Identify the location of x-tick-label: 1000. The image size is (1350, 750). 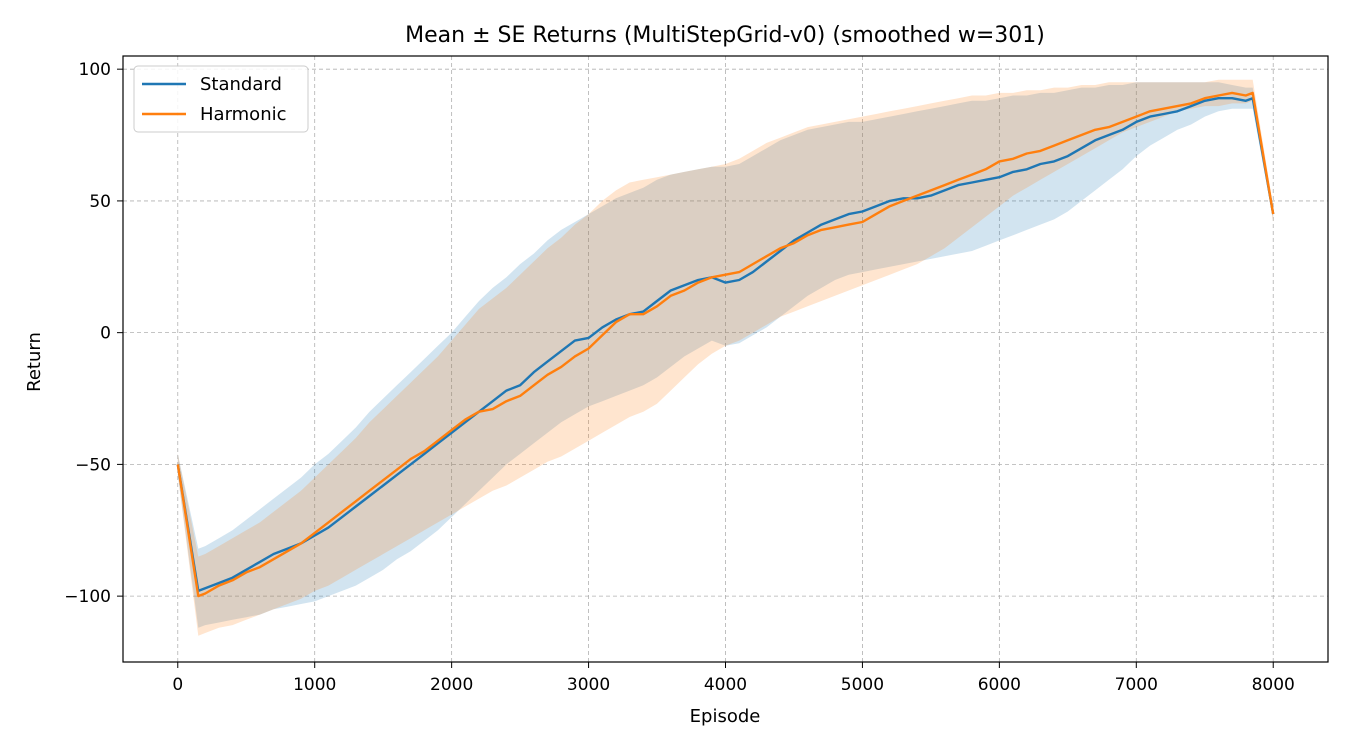
(314, 685).